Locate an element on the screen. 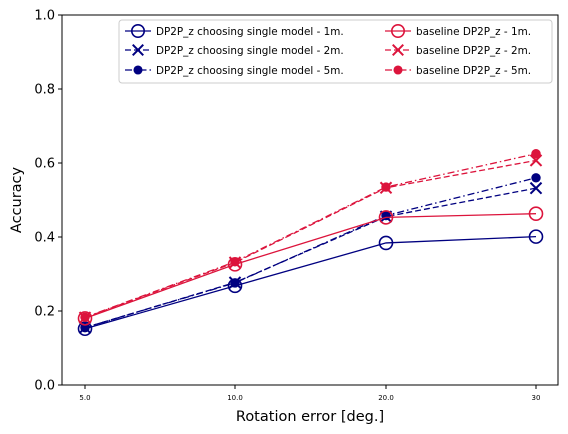 Image resolution: width=568 pixels, height=434 pixels. legend-entry: DP2P_z choosing single model - 1m. is located at coordinates (234, 30).